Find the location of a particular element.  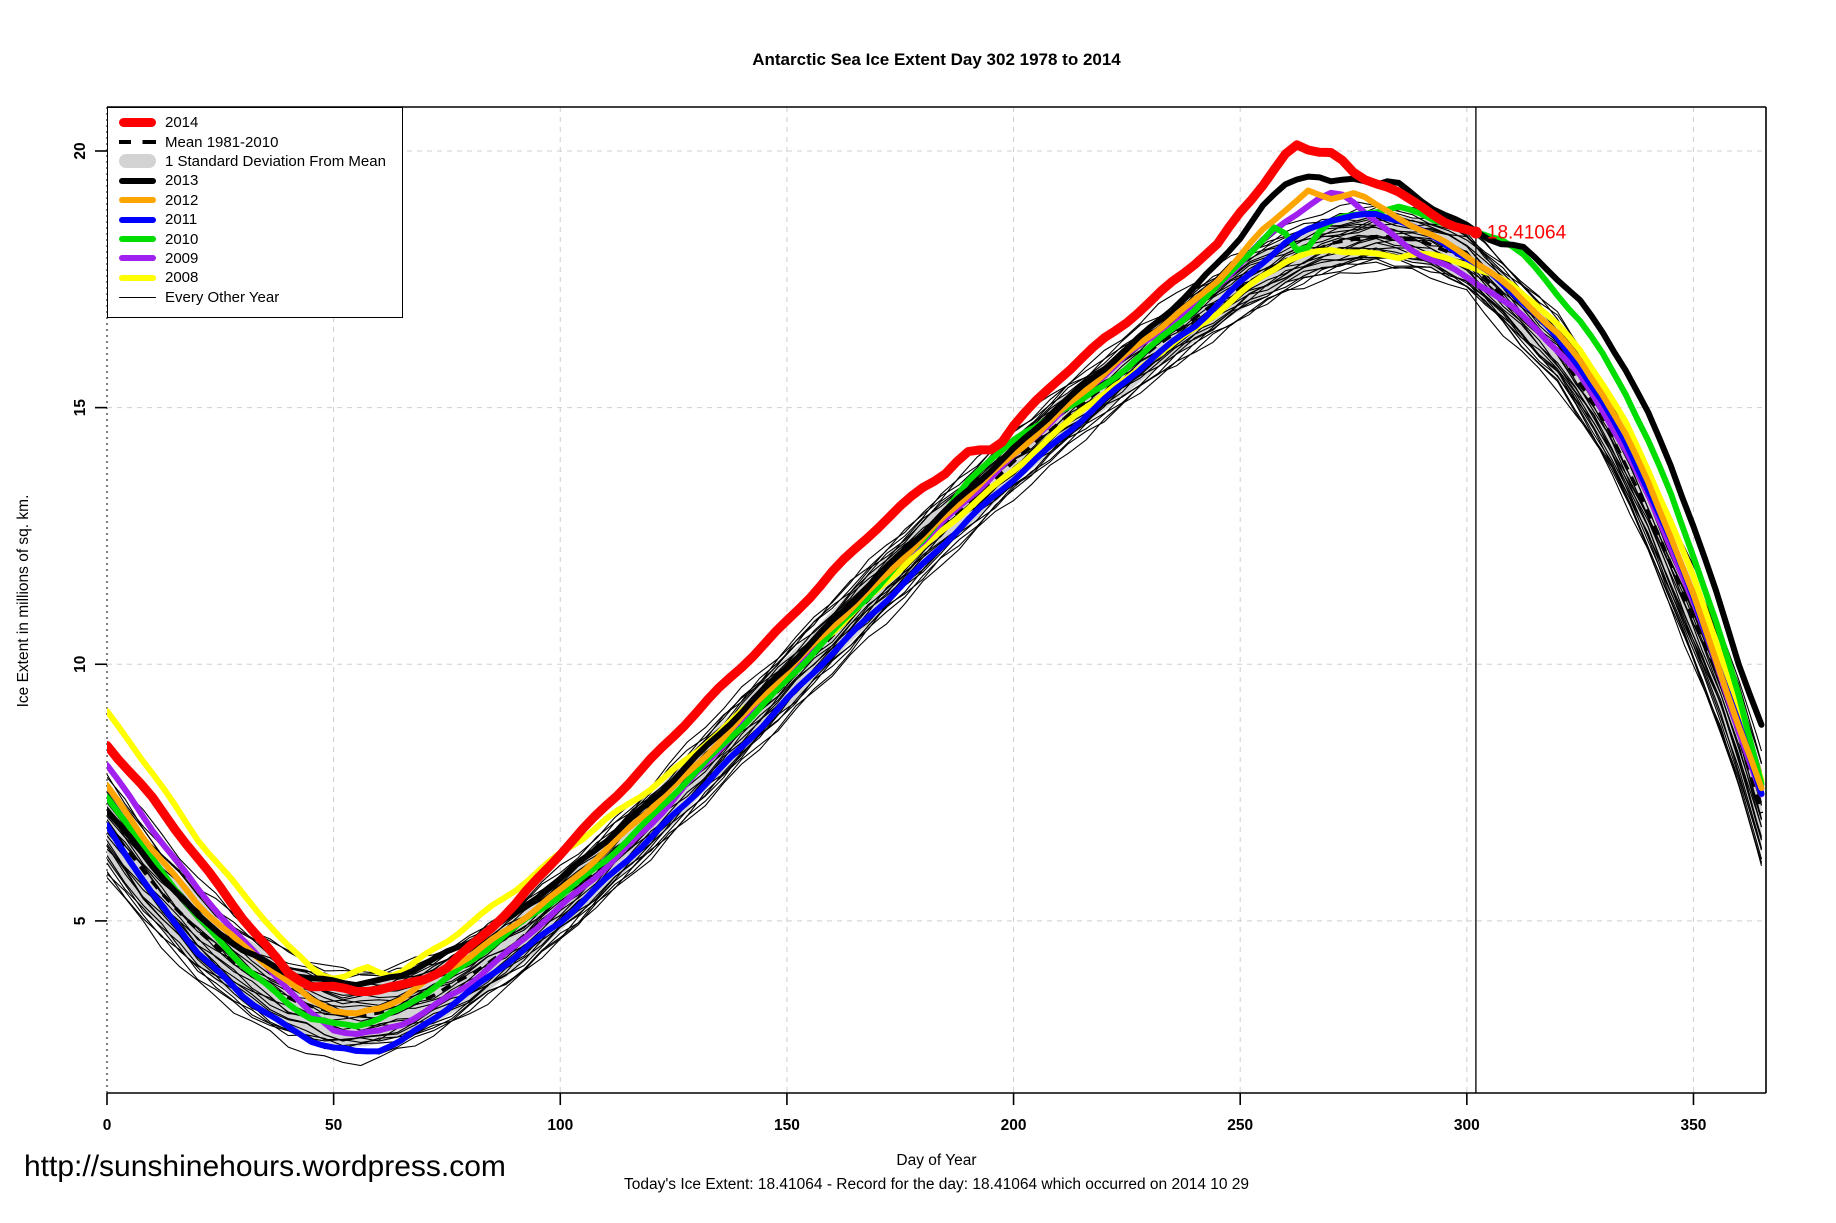

x-tick-label: 300 is located at coordinates (1467, 1125).